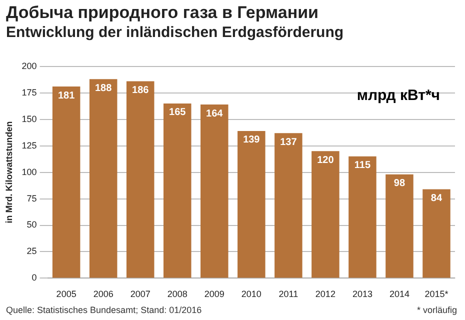  Describe the element at coordinates (400, 184) in the screenshot. I see `data-label: 98` at that location.